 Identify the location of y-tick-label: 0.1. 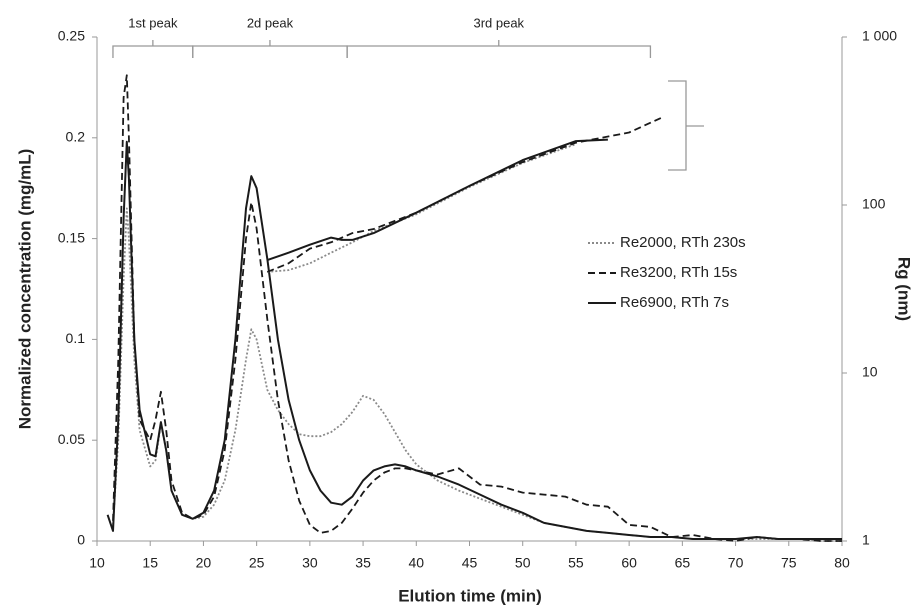
(76, 338).